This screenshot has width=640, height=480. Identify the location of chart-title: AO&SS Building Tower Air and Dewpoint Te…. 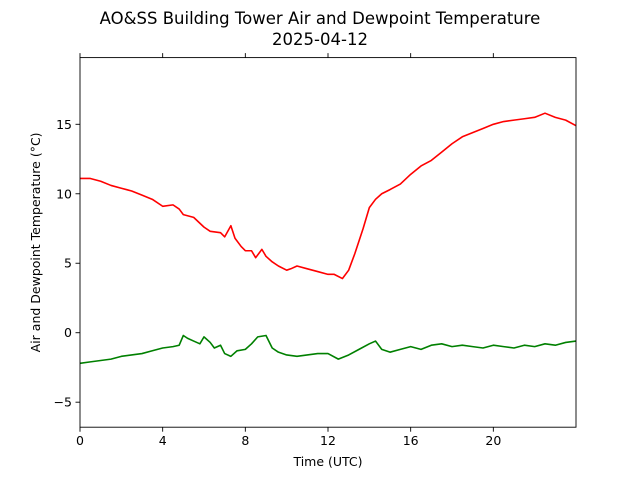
(320, 18).